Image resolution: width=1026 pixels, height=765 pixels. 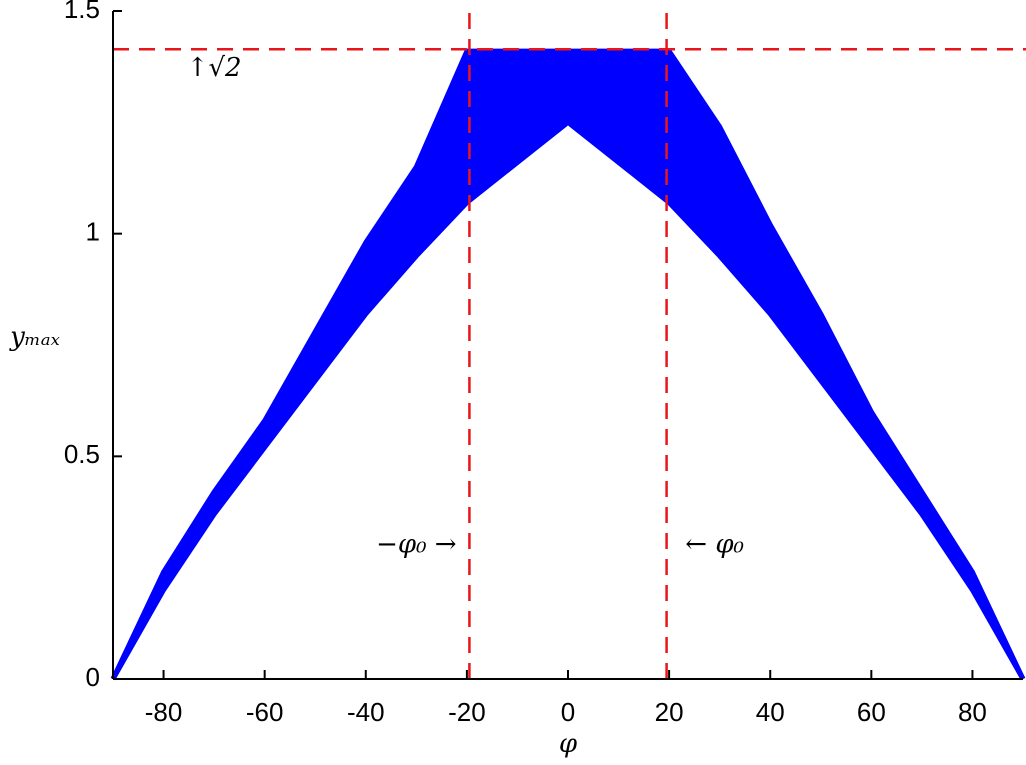 What do you see at coordinates (93, 677) in the screenshot?
I see `y-tick-label: 0` at bounding box center [93, 677].